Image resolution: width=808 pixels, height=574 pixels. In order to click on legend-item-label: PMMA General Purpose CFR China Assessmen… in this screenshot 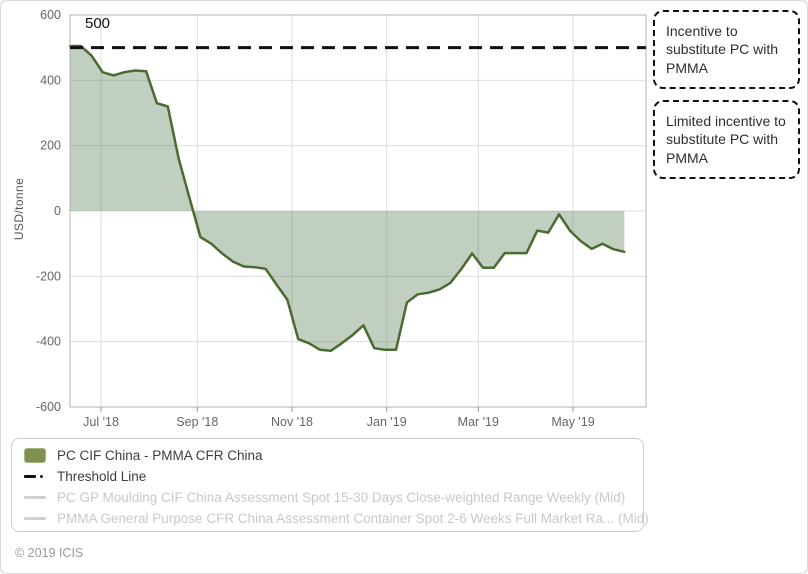, I will do `click(353, 518)`.